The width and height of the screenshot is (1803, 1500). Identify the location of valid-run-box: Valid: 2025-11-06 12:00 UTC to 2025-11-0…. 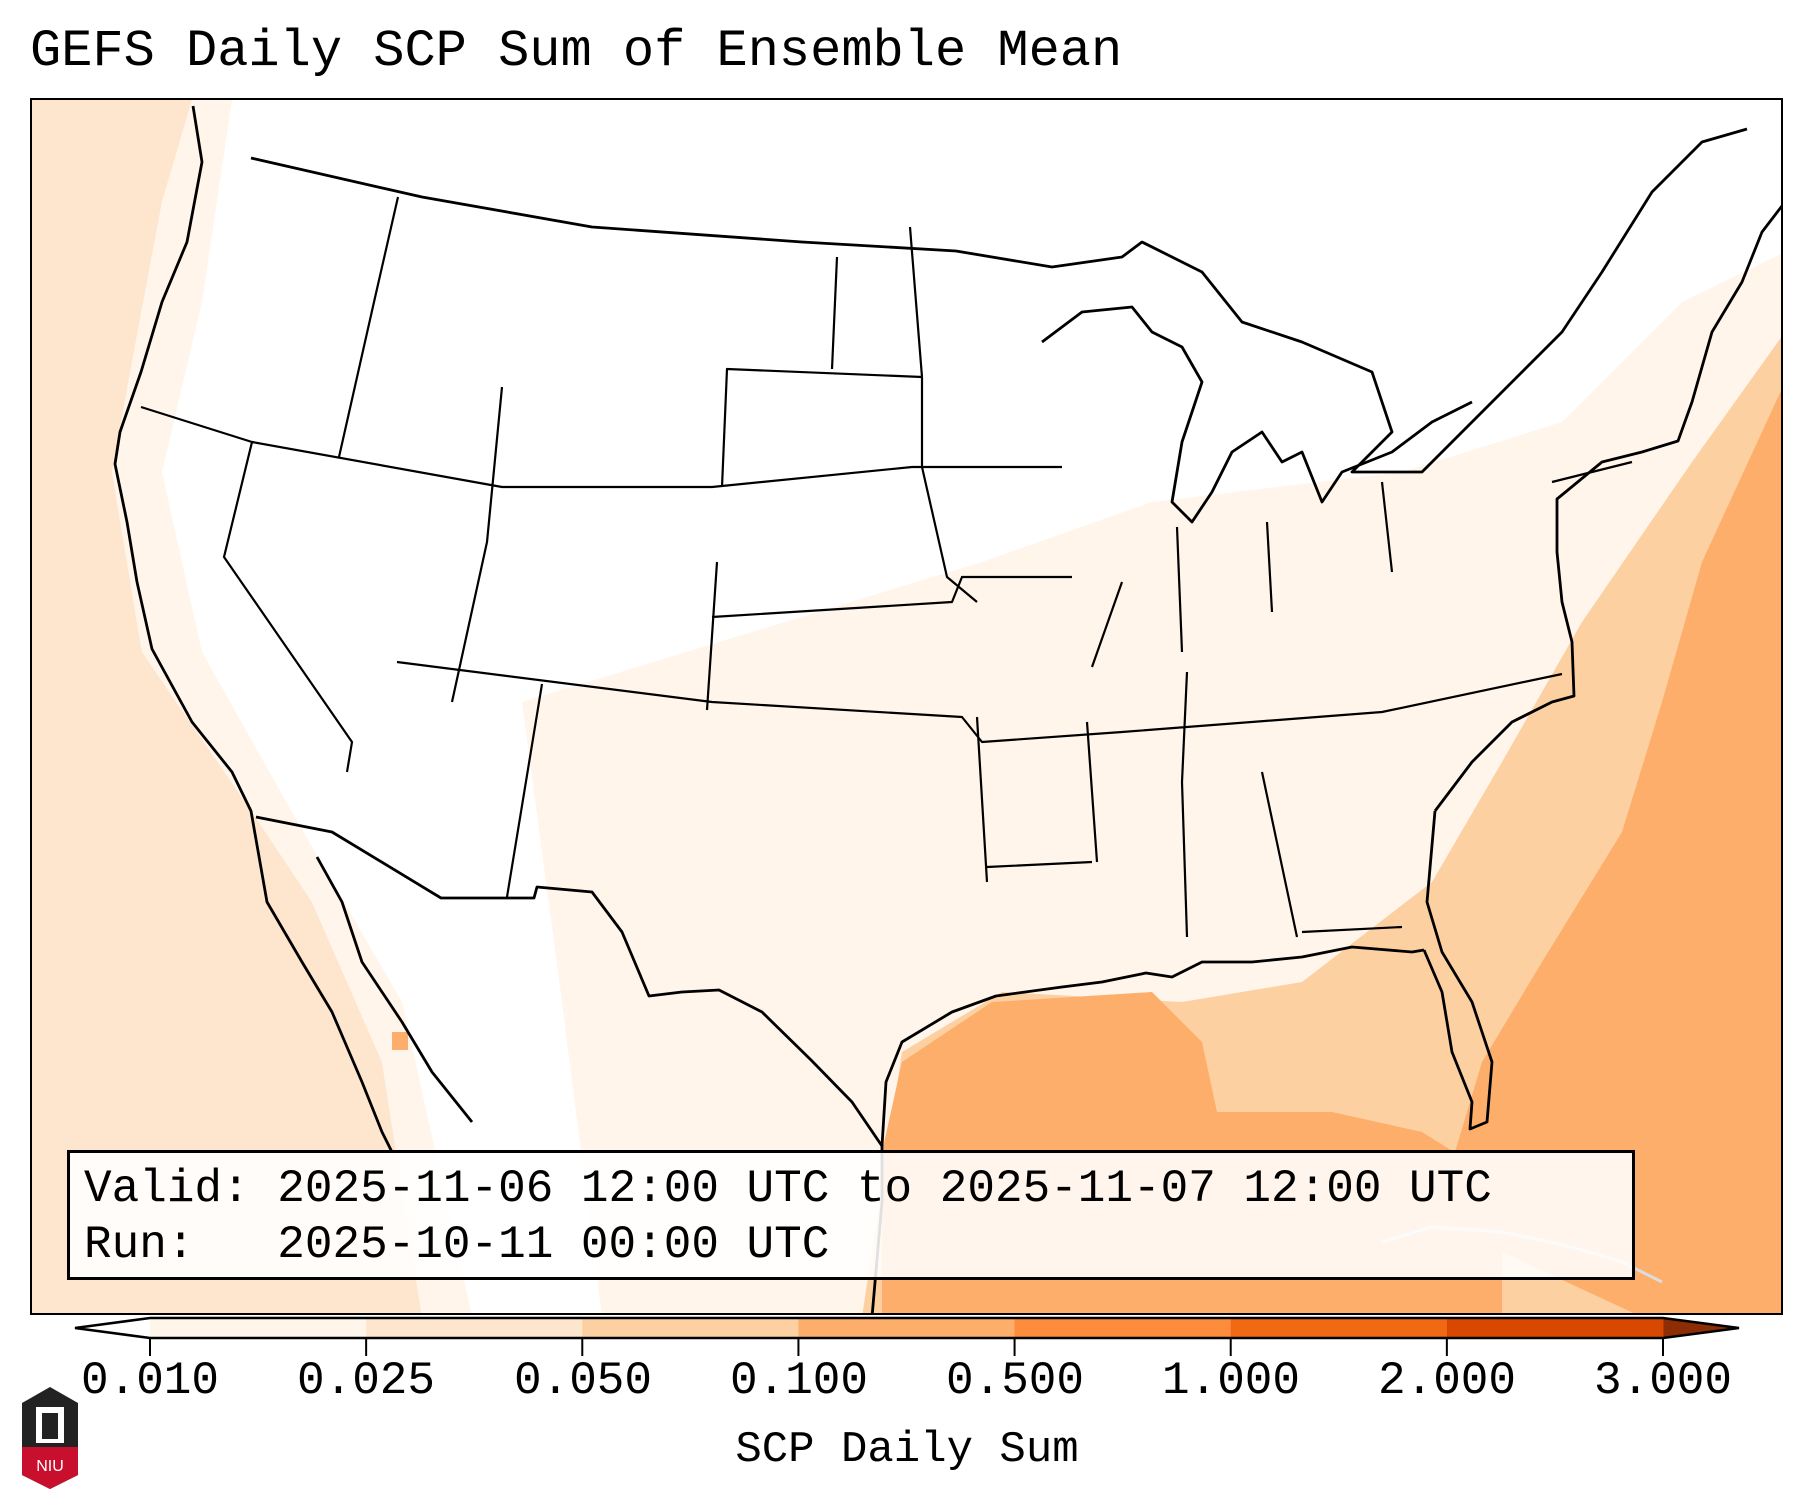
(851, 1215).